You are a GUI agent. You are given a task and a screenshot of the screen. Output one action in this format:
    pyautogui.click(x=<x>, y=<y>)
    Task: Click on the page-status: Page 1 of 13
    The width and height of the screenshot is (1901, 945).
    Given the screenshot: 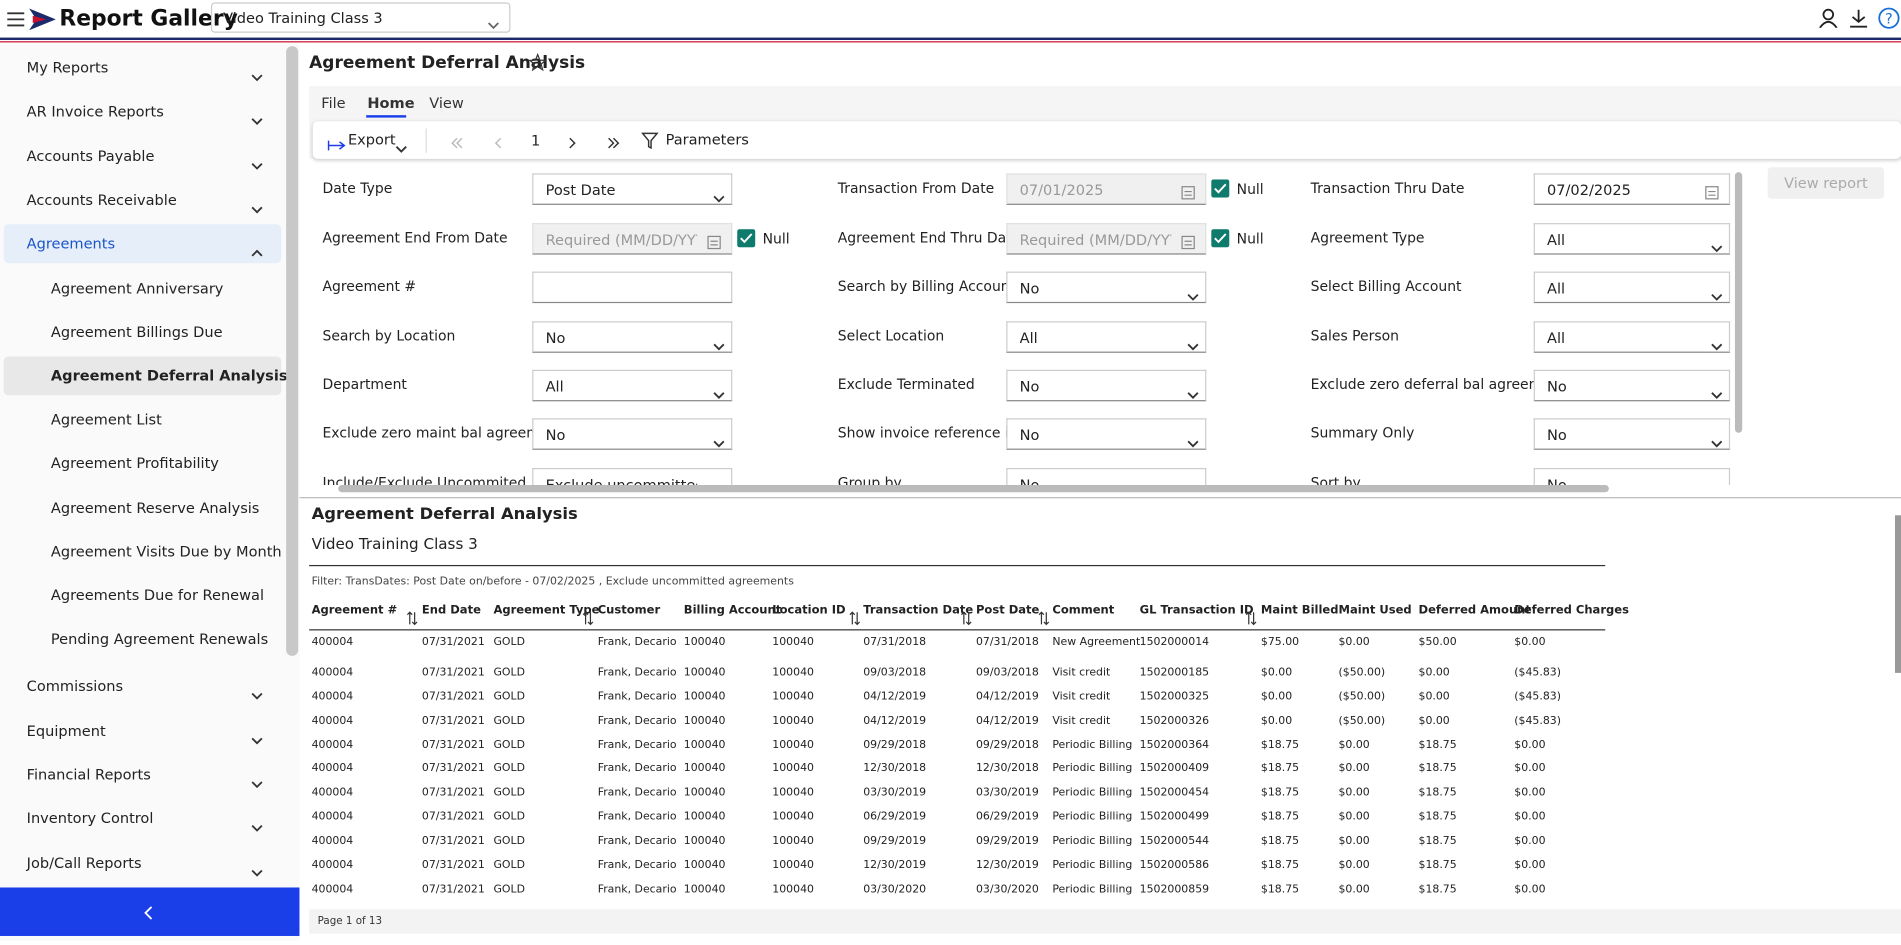 What is the action you would take?
    pyautogui.click(x=350, y=921)
    